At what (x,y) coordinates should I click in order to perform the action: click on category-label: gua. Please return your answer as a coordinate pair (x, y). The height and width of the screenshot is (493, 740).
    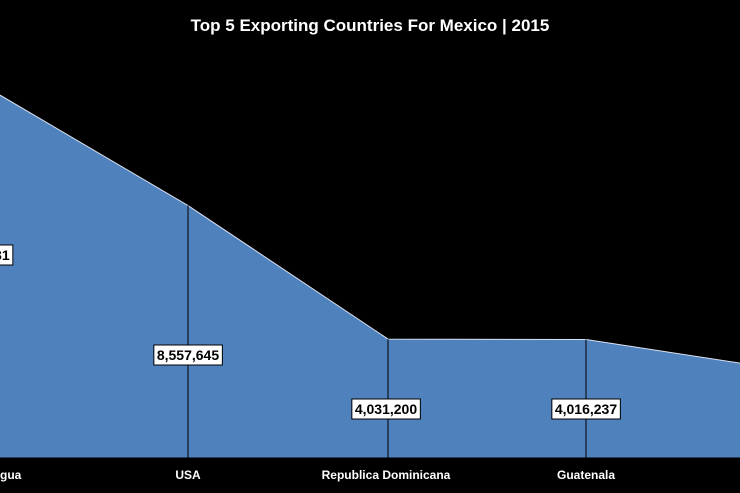
    Looking at the image, I should click on (11, 475).